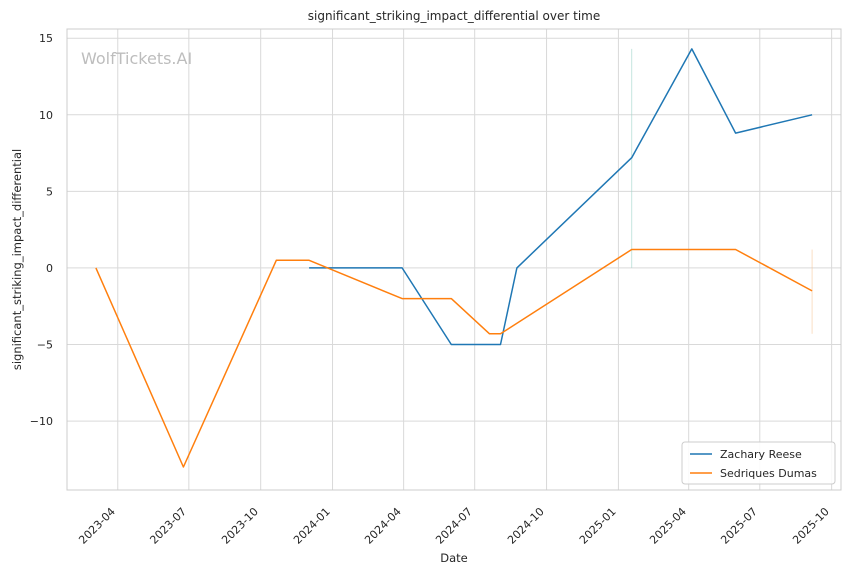 The image size is (852, 575). What do you see at coordinates (41, 230) in the screenshot?
I see `y-tick-labels: −10 −5 0 5 10 15` at bounding box center [41, 230].